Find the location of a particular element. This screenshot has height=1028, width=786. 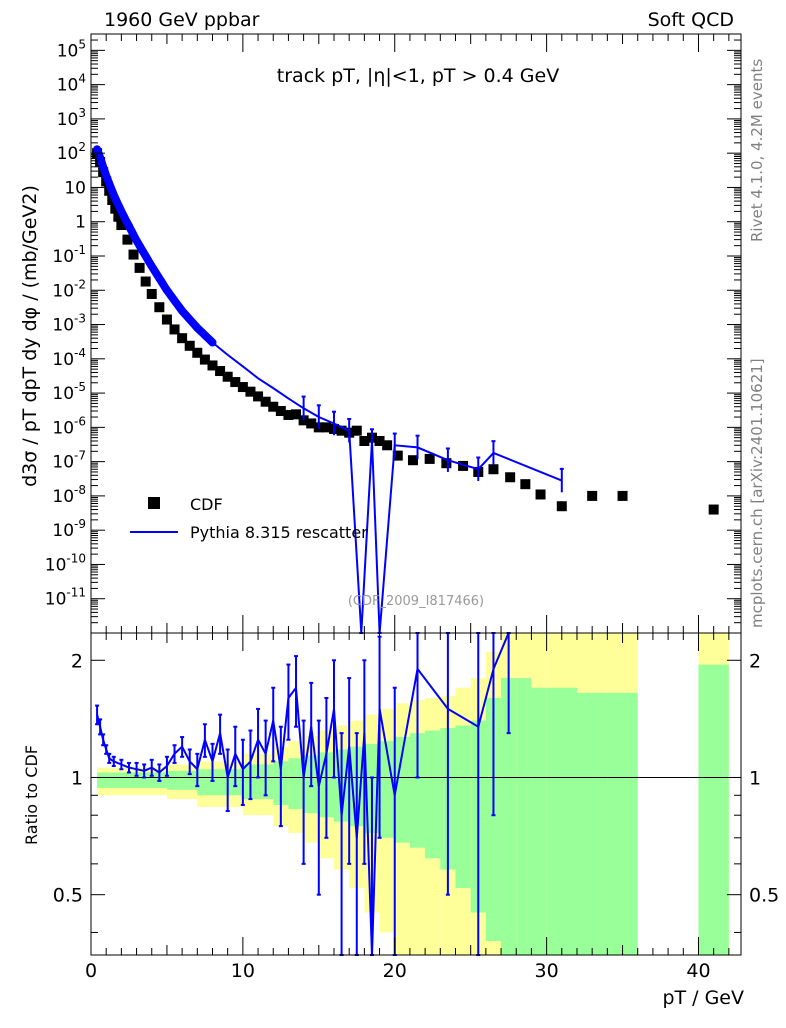

main-y-tick-label: 10³ is located at coordinates (71, 118).